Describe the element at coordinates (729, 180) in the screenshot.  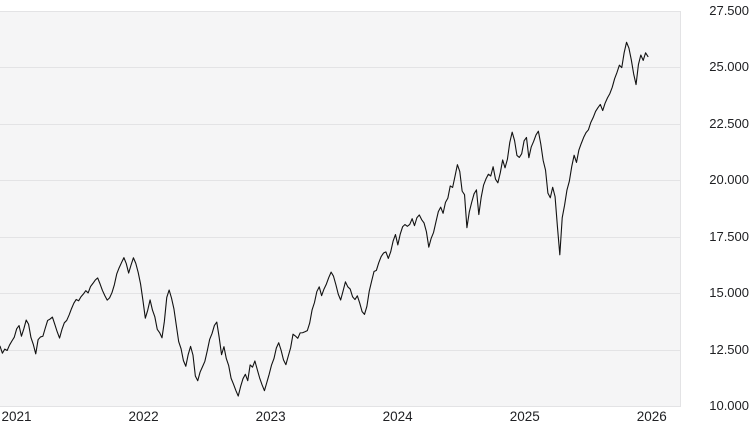
I see `y-tick-label: 20.000` at that location.